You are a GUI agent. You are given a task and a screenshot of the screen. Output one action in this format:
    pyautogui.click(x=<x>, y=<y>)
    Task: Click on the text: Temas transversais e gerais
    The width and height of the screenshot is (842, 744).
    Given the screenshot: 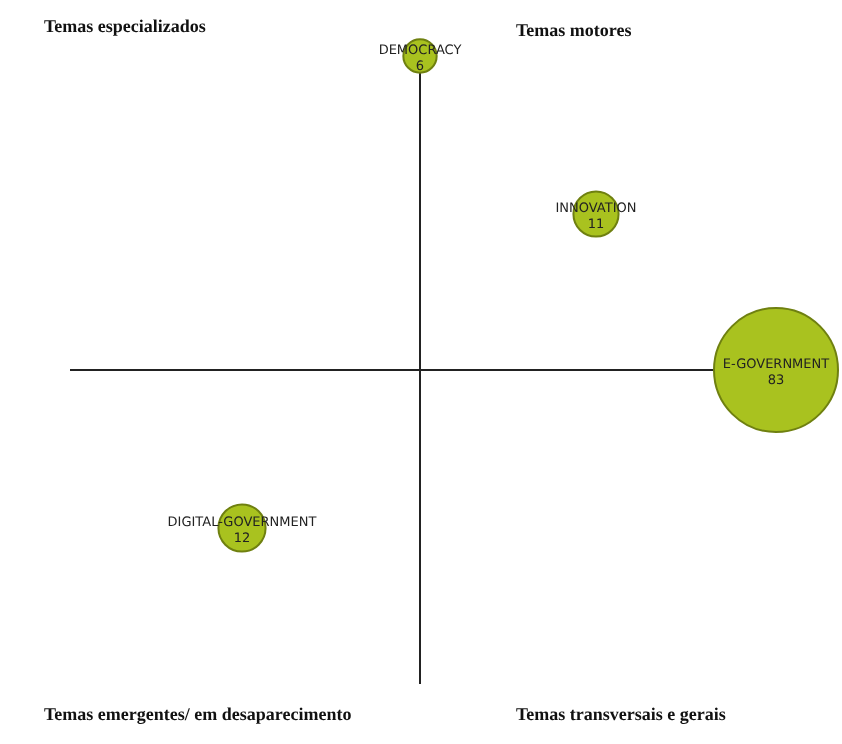 What is the action you would take?
    pyautogui.click(x=621, y=714)
    